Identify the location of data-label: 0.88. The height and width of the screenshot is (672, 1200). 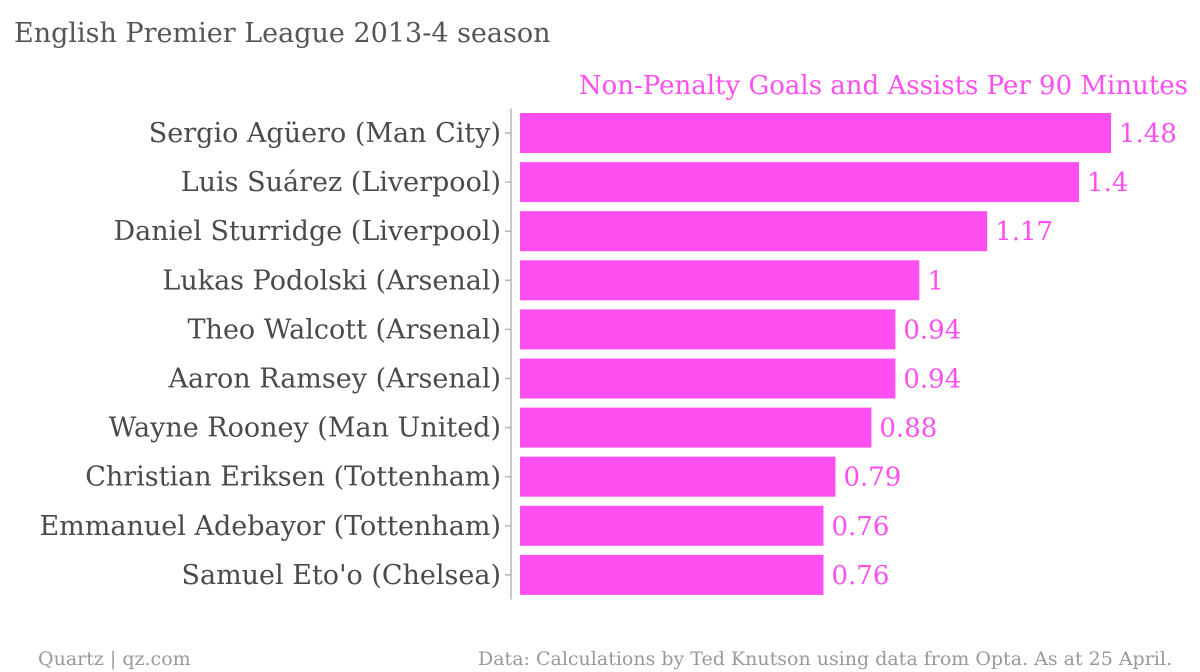
(908, 429).